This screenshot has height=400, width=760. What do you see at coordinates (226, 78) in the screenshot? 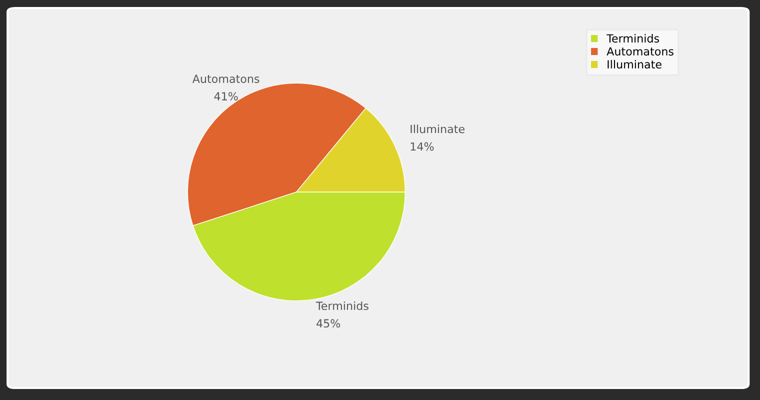
I see `slice-label: Automatons` at bounding box center [226, 78].